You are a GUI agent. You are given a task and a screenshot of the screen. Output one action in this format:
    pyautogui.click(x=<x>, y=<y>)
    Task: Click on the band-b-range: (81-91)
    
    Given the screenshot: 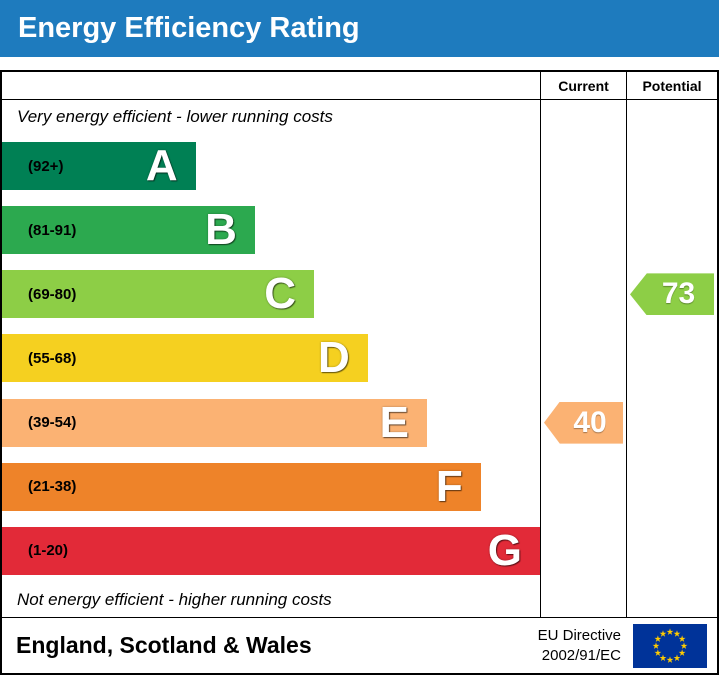 What is the action you would take?
    pyautogui.click(x=52, y=230)
    